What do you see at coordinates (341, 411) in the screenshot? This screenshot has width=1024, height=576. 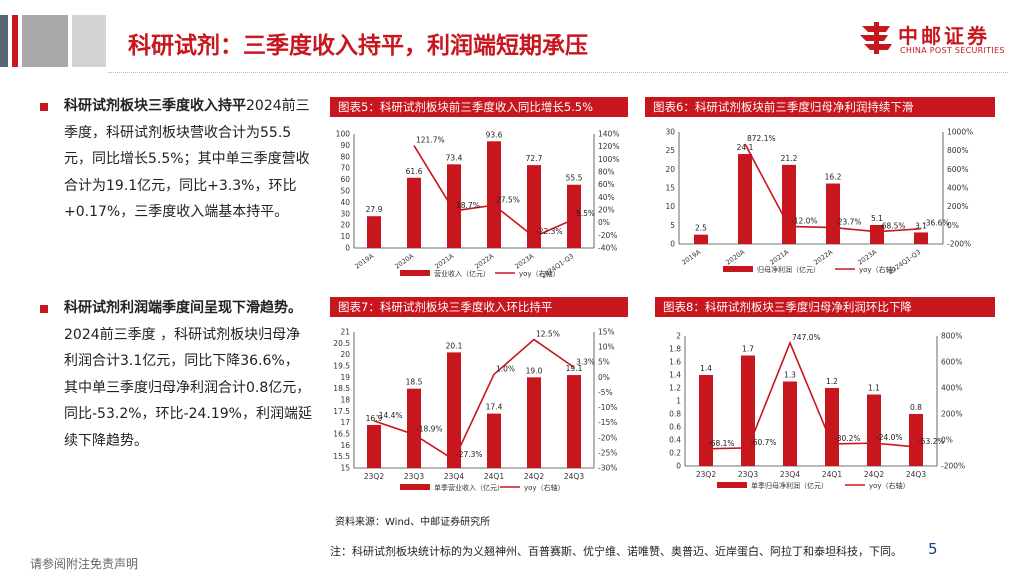 I see `left-tick-label: 17.5` at bounding box center [341, 411].